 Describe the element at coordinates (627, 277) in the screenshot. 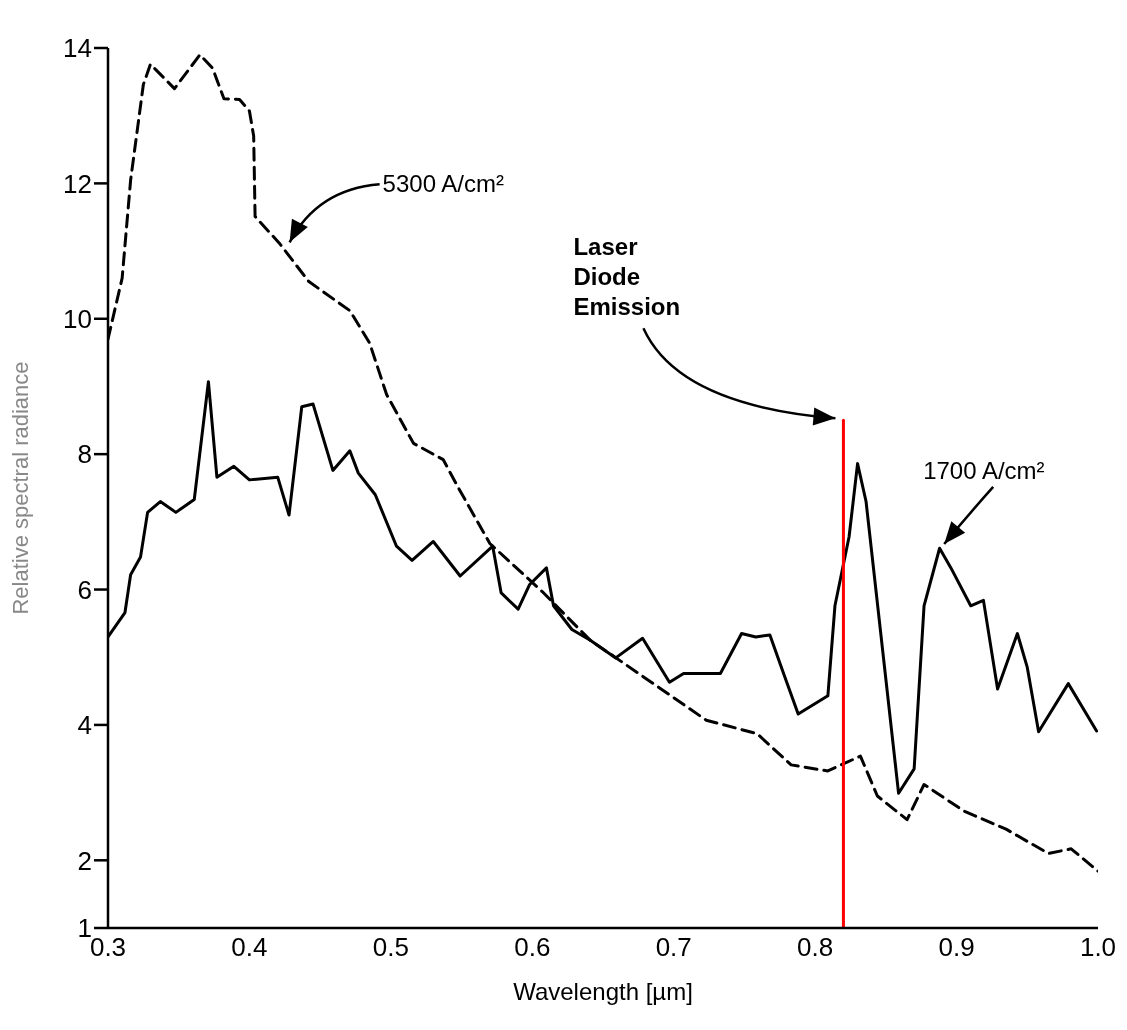

I see `annotation: Laser Diode Emission` at that location.